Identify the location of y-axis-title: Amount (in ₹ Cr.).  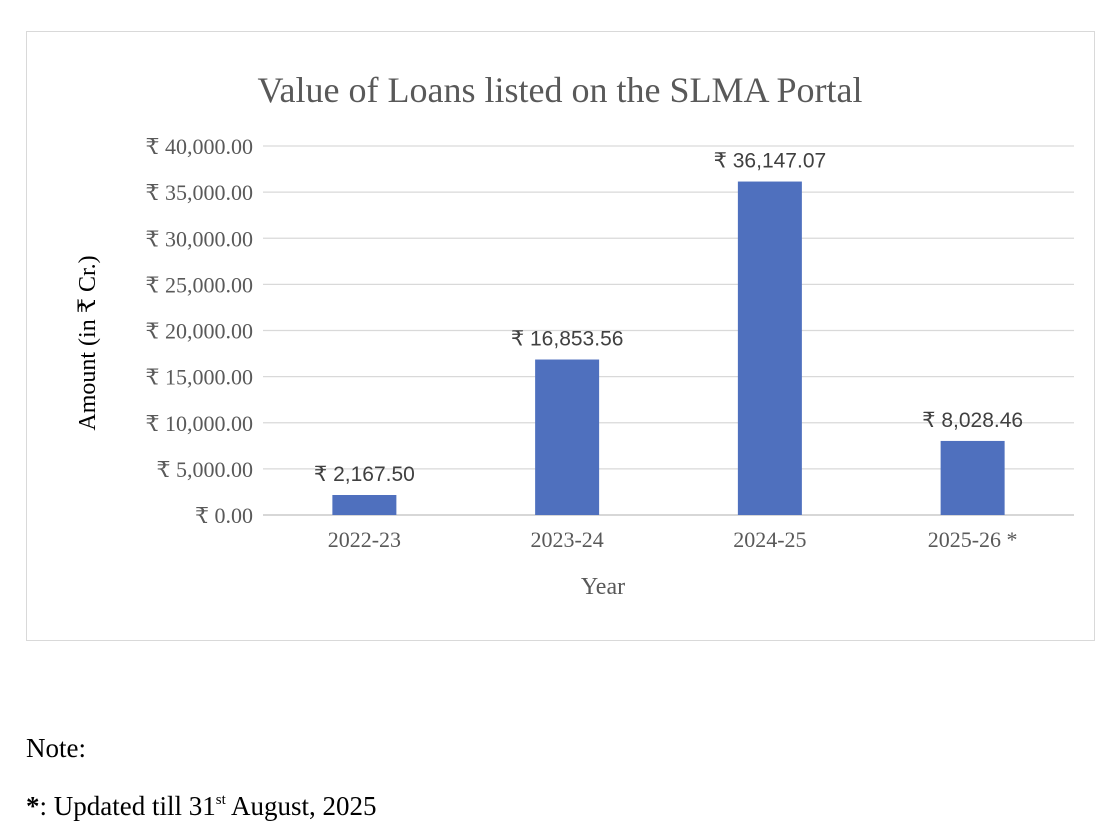
(88, 342).